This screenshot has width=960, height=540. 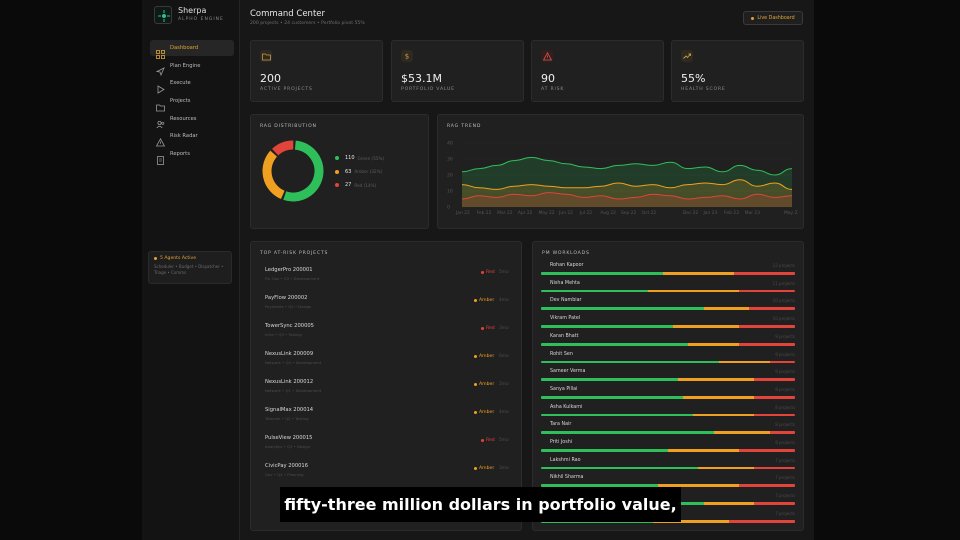 I want to click on pm-name: Rohit Sen, so click(x=561, y=354).